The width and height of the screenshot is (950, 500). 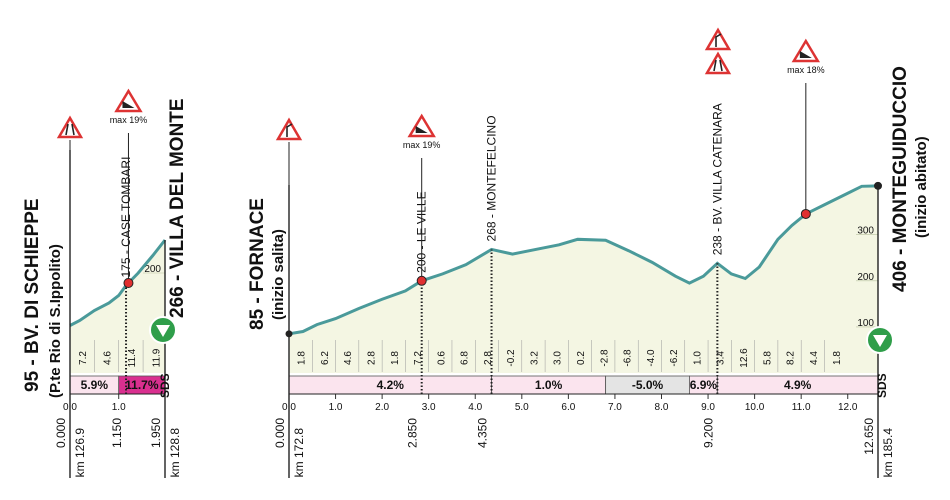 I want to click on segment-grade: 6.8, so click(x=465, y=358).